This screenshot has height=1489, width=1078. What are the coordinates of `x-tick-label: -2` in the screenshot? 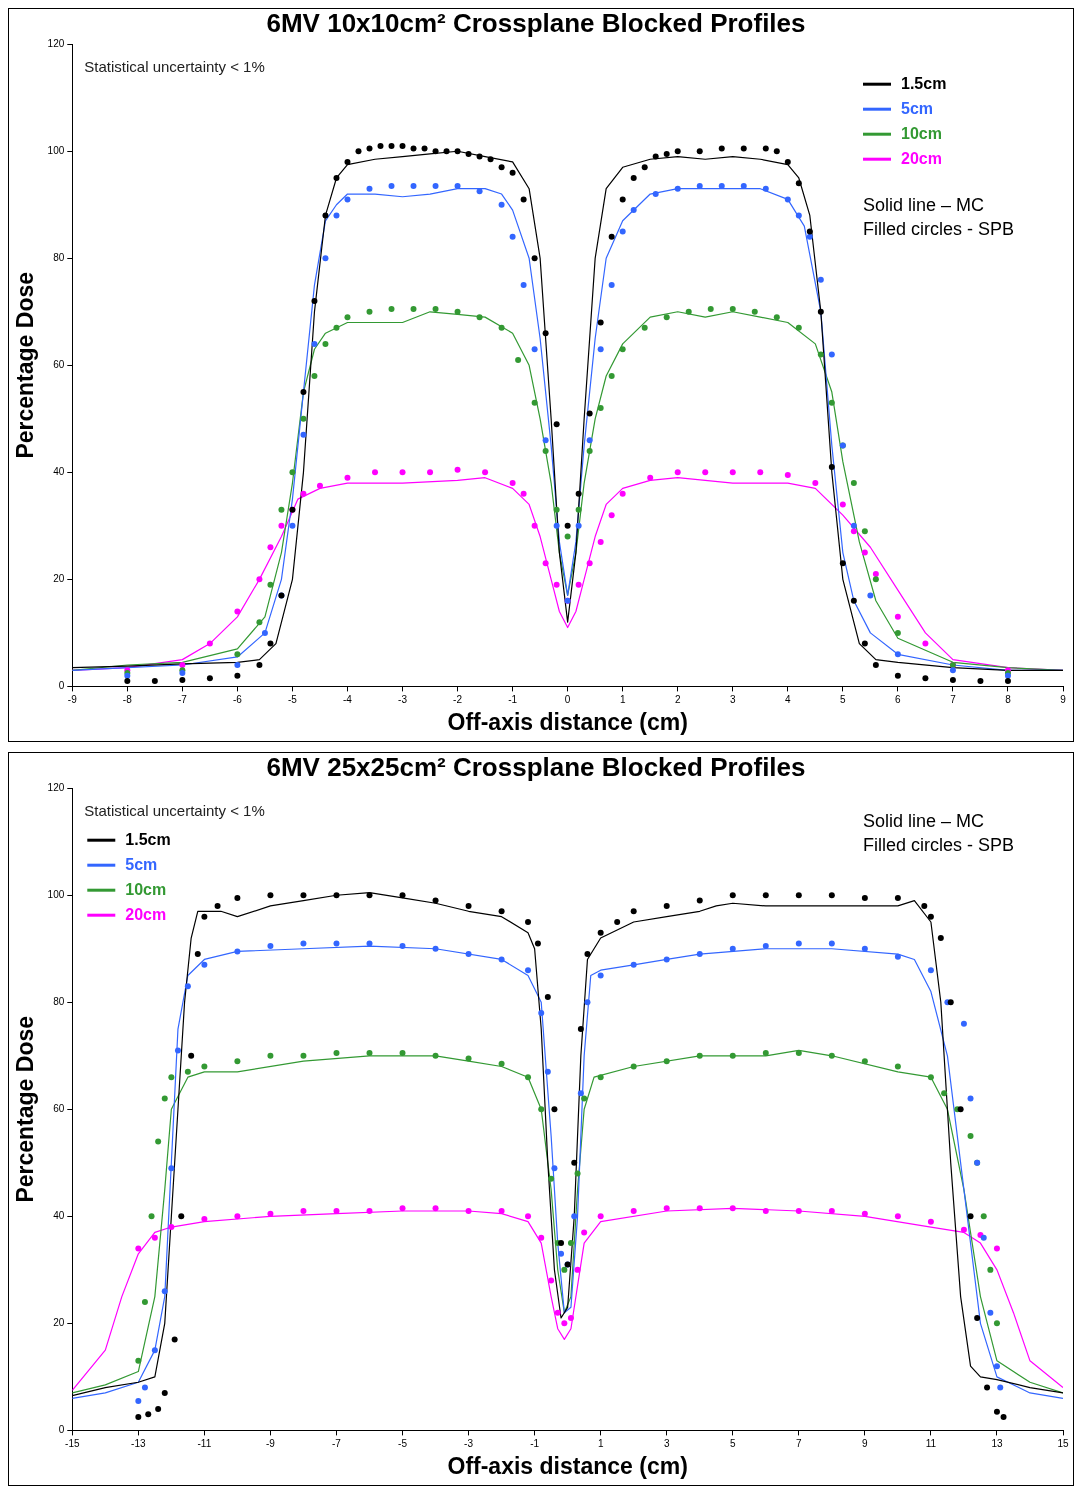 It's located at (458, 700).